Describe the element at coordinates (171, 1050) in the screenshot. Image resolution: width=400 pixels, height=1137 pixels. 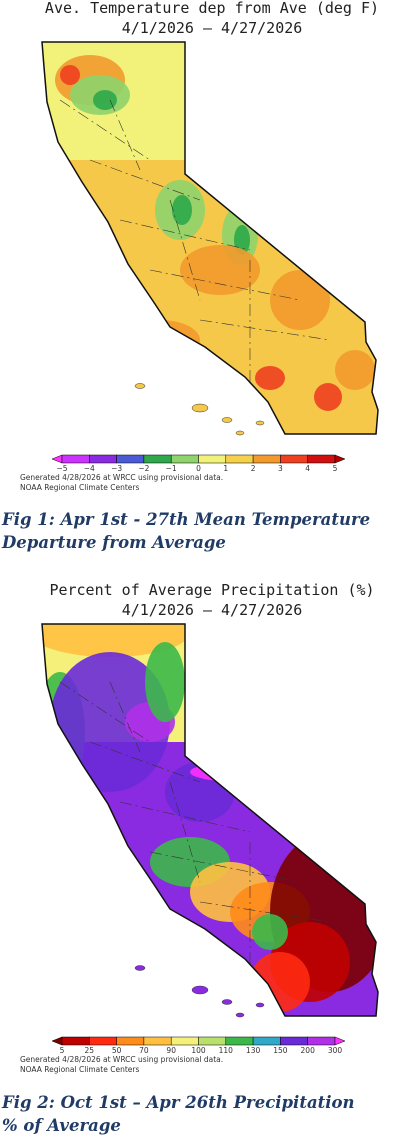
I see `colorbar-label: 90` at that location.